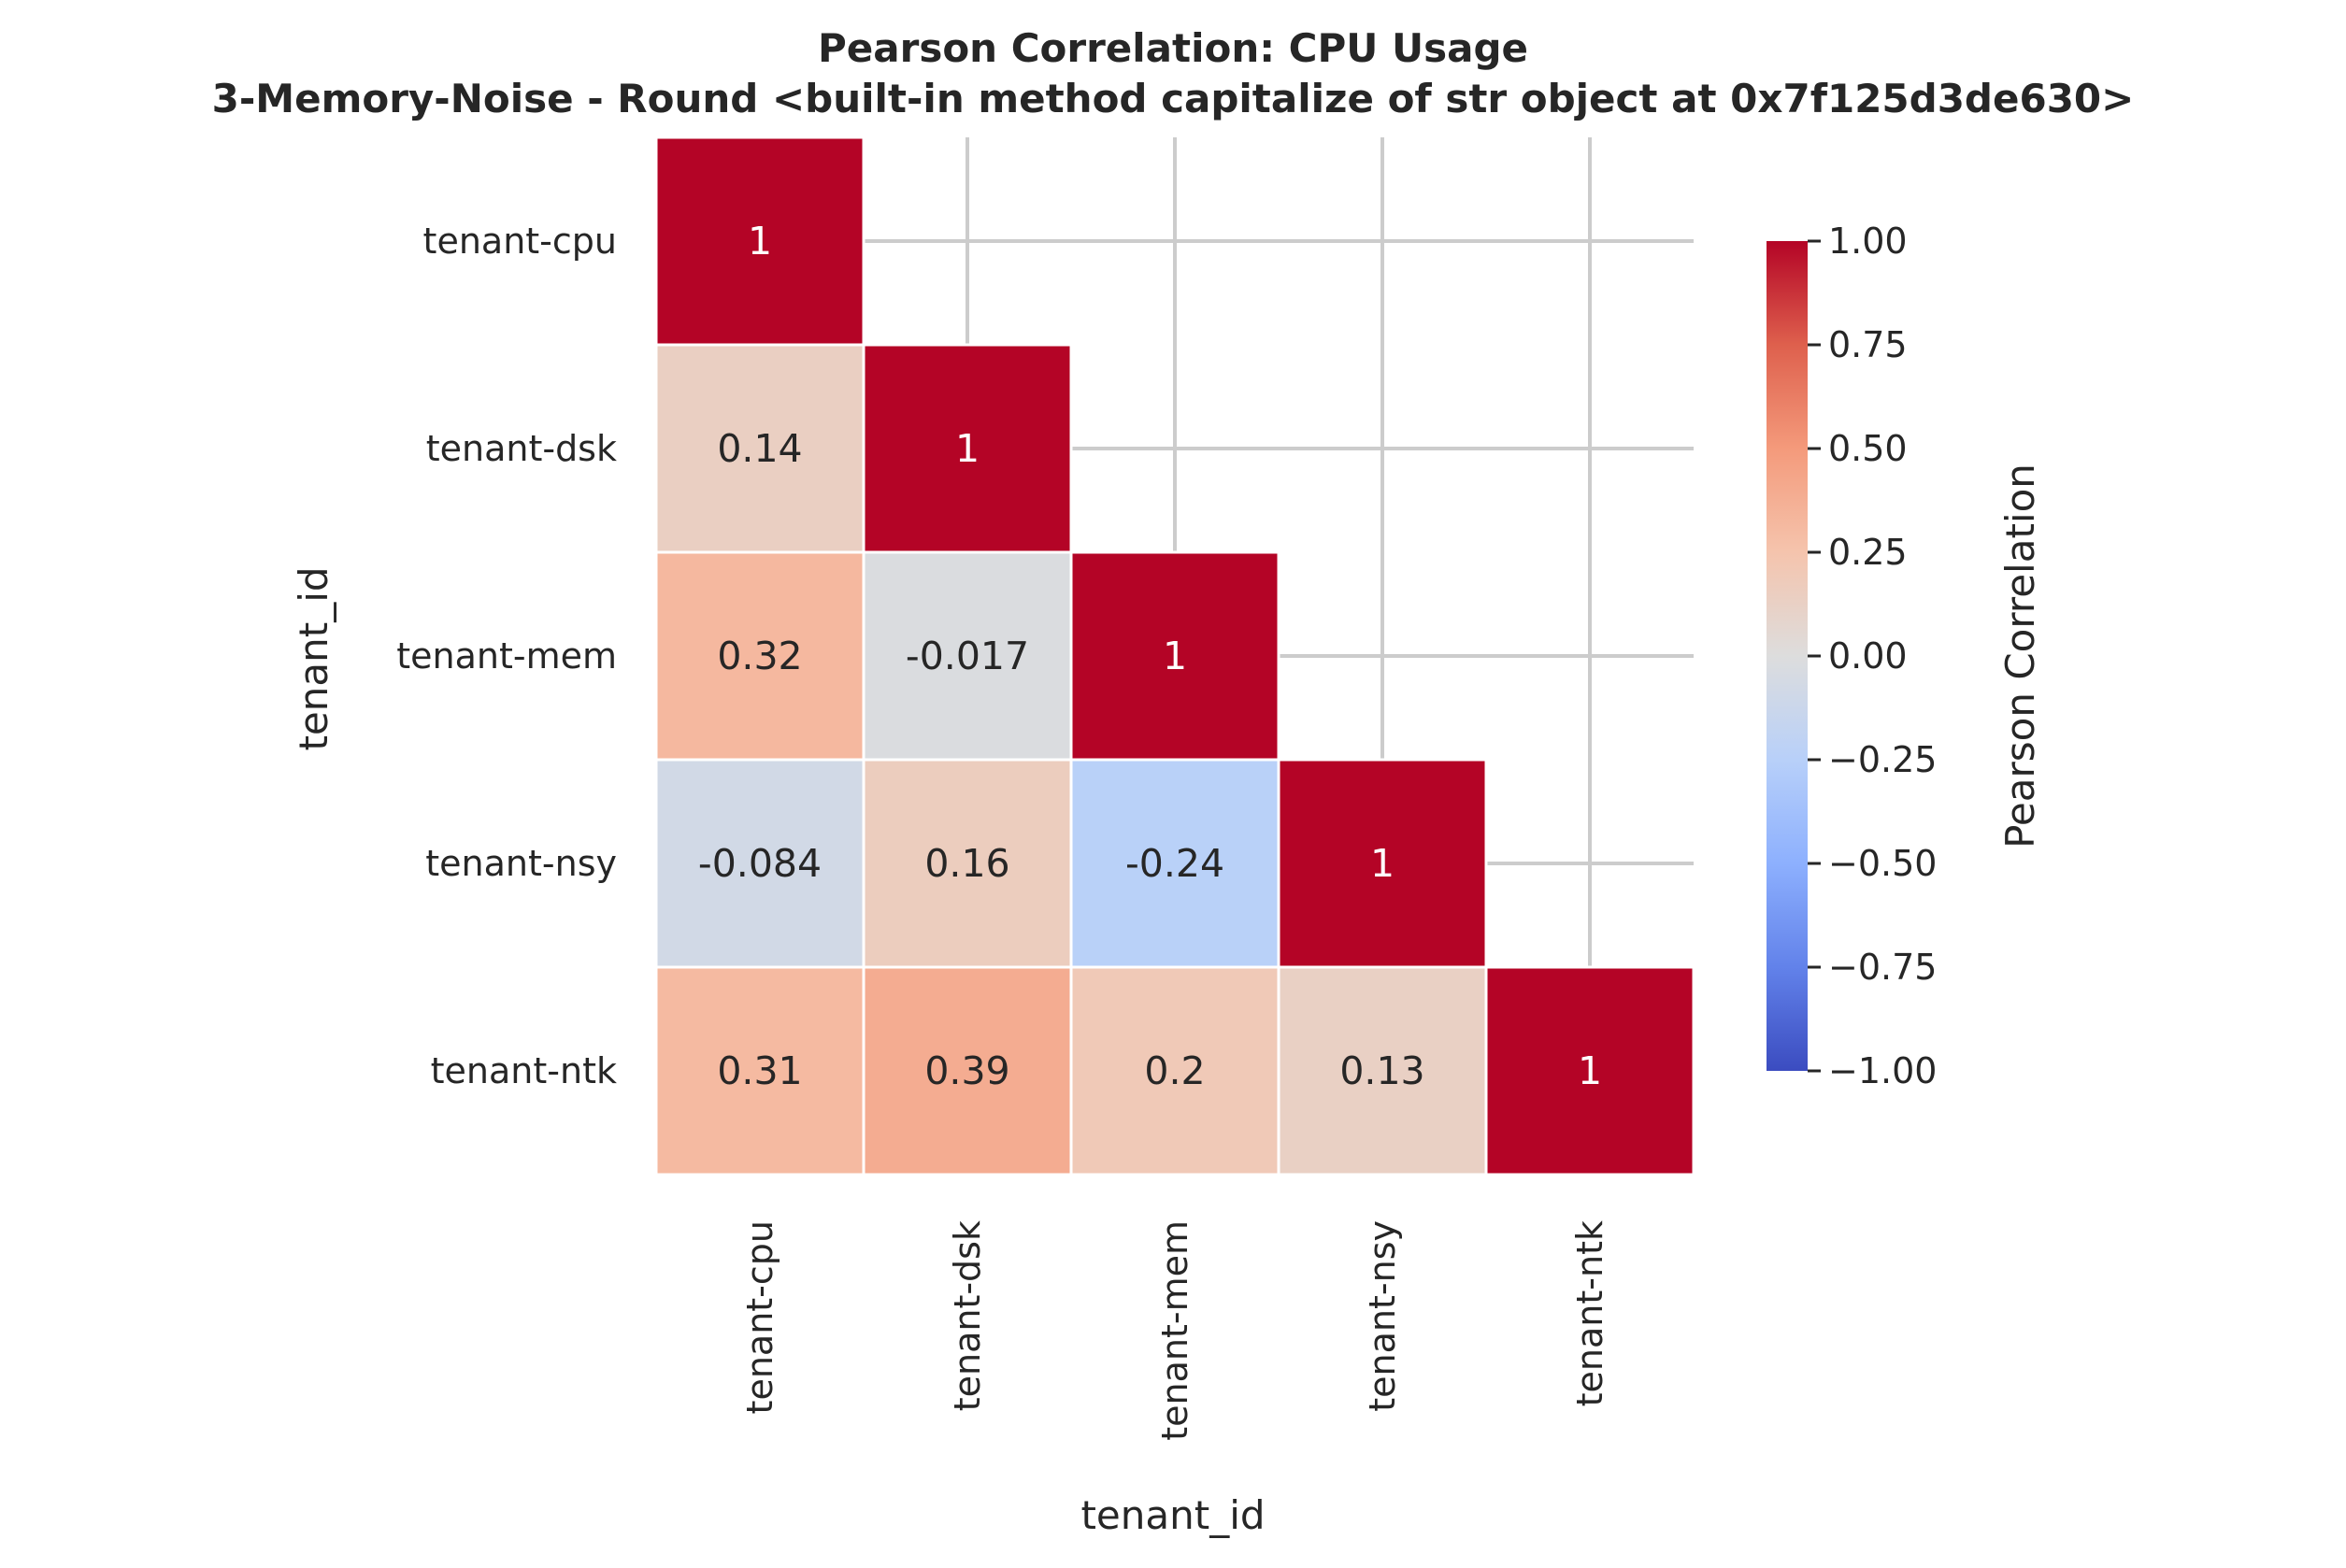  What do you see at coordinates (1173, 48) in the screenshot?
I see `chart-title: Pearson Correlation: CPU Usage` at bounding box center [1173, 48].